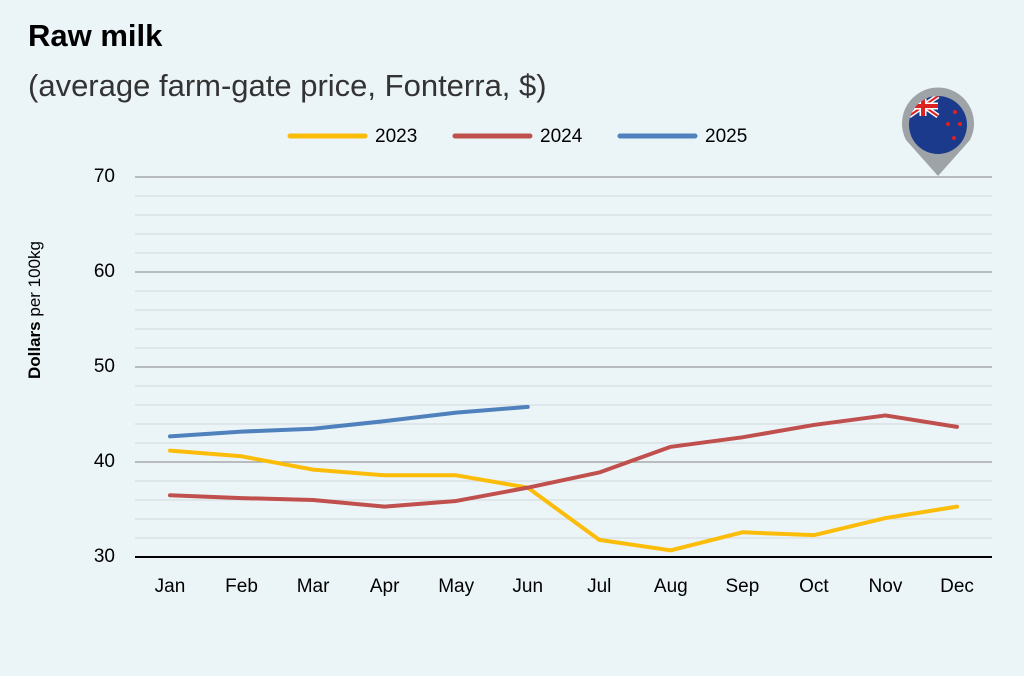 This screenshot has height=676, width=1024. I want to click on y-tick-label: 40, so click(104, 461).